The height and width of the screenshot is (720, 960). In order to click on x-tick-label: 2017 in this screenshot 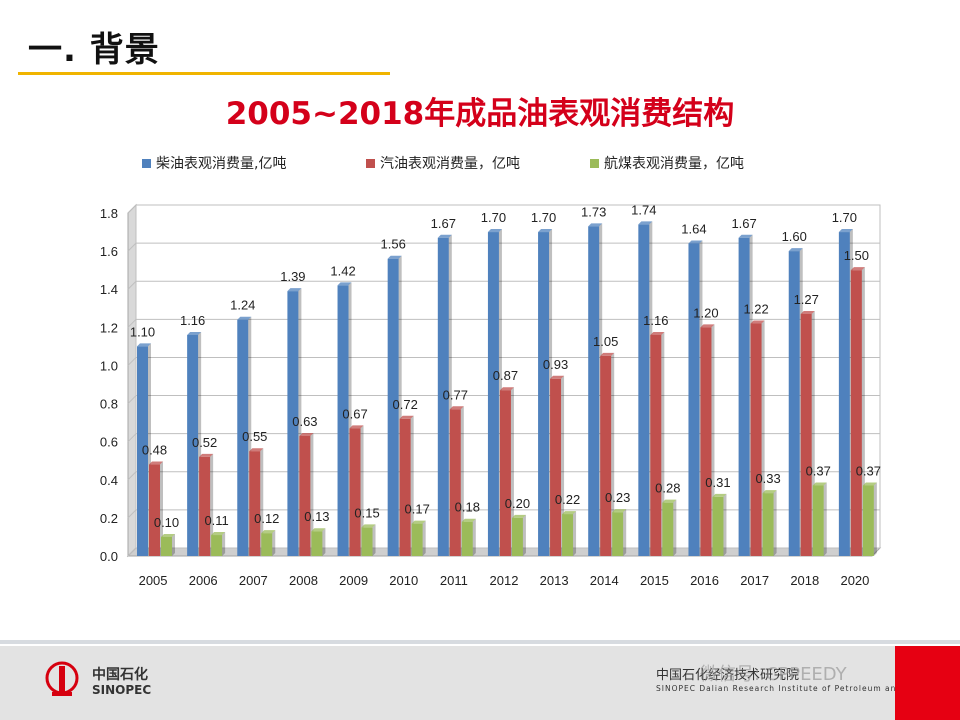, I will do `click(754, 580)`.